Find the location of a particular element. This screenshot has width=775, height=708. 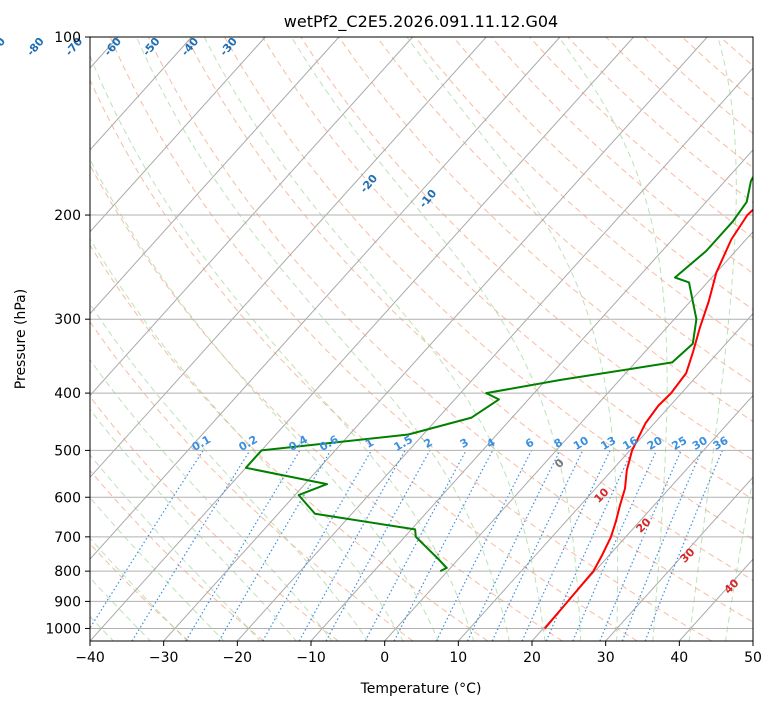

y-tick-label: 900 is located at coordinates (67, 602).